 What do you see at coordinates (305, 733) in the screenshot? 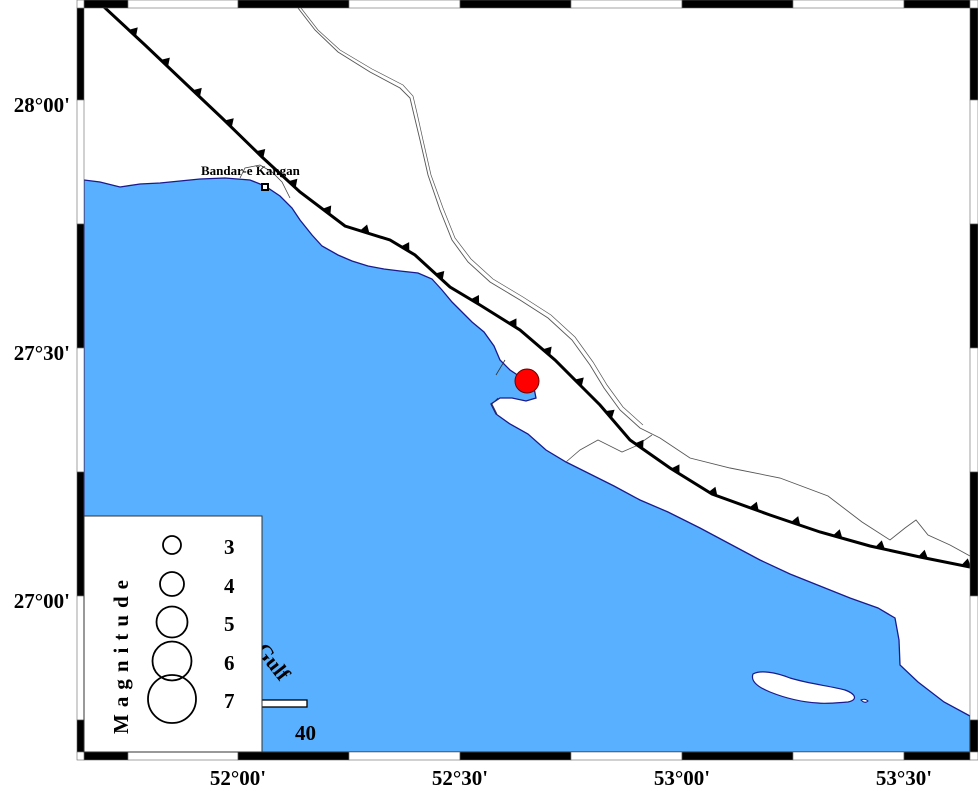
I see `scale-bar-label: 40` at bounding box center [305, 733].